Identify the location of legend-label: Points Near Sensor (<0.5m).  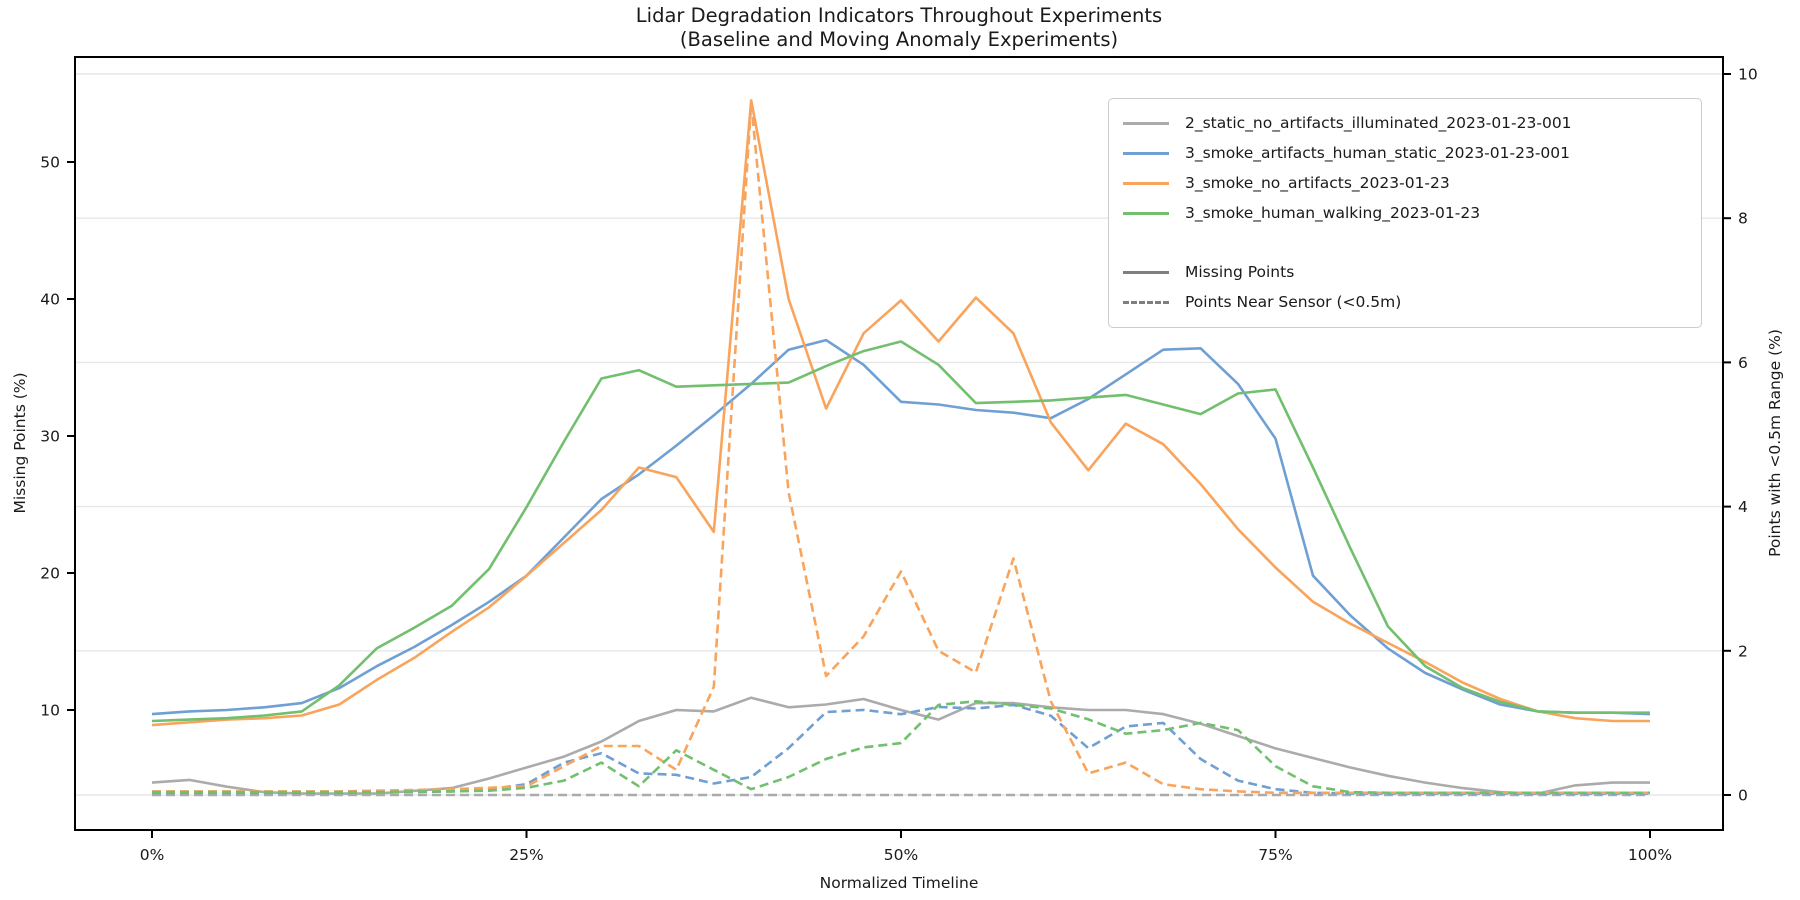
(1293, 302).